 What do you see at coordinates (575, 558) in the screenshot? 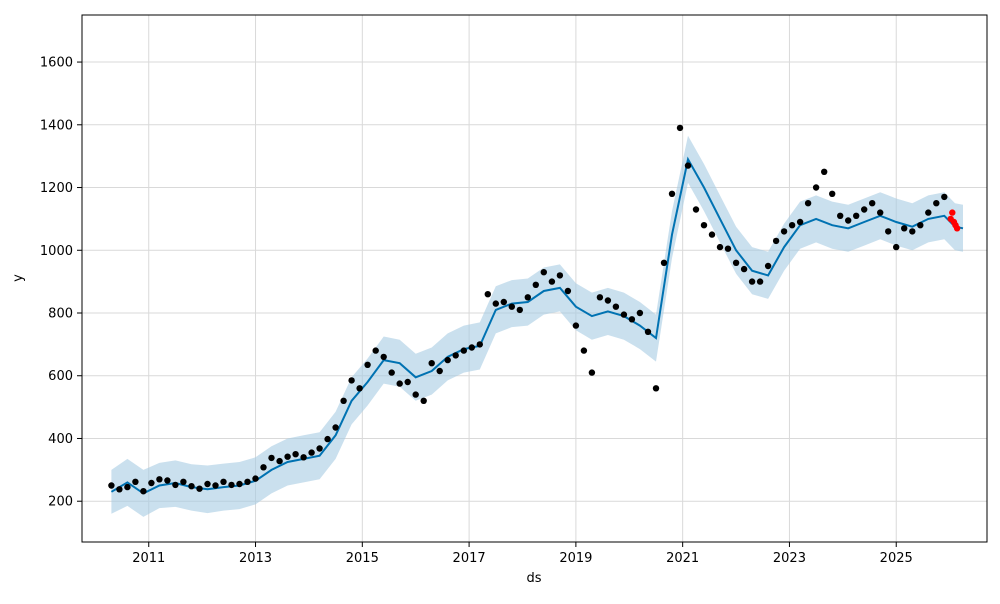
I see `x-tick-label: 2019` at bounding box center [575, 558].